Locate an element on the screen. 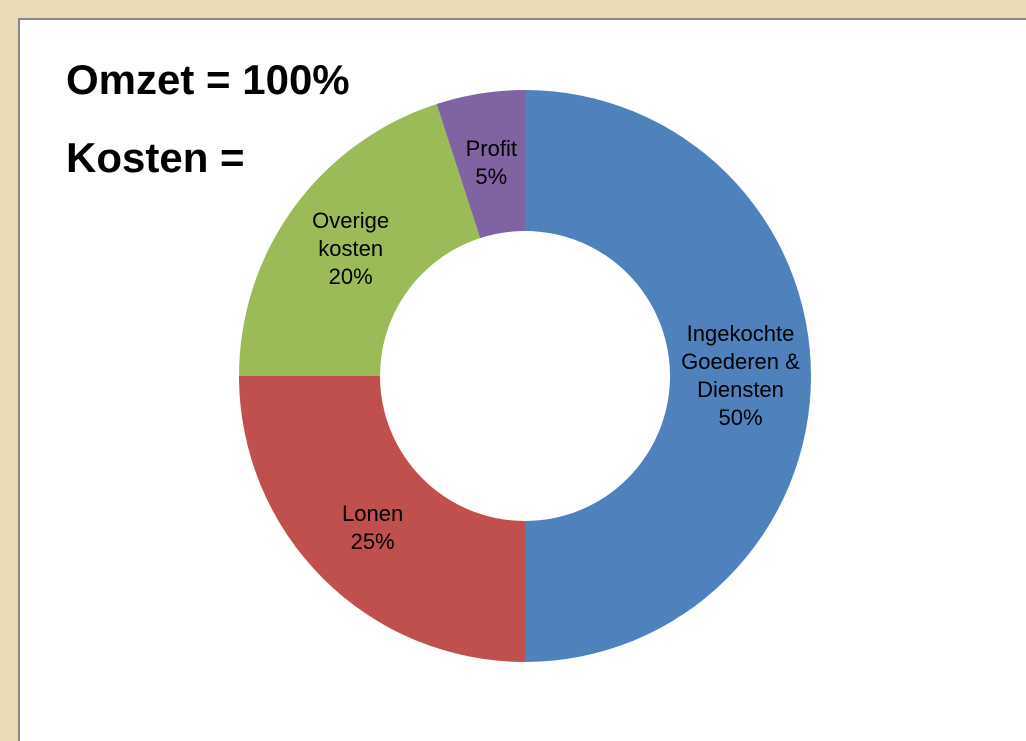  segment-label: Profit 5% is located at coordinates (491, 163).